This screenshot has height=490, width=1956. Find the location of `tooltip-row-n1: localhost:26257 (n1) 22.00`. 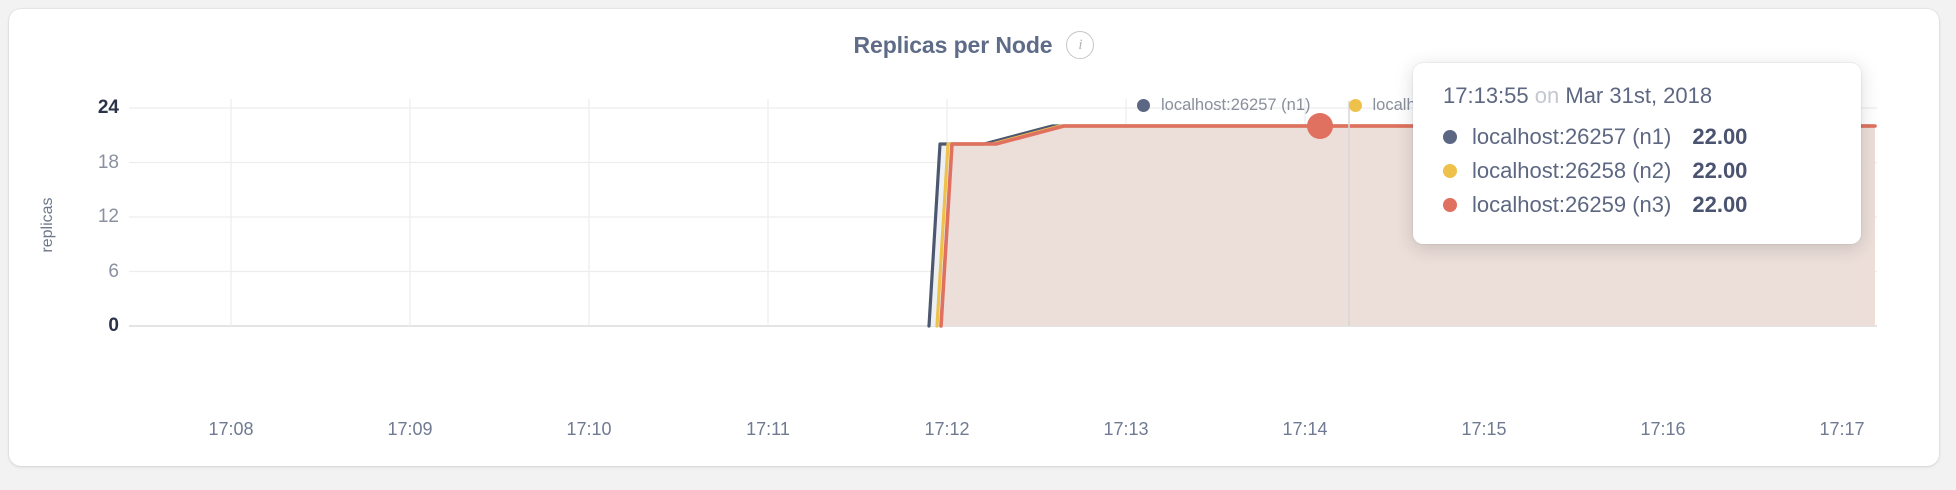

tooltip-row-n1: localhost:26257 (n1) 22.00 is located at coordinates (1639, 137).